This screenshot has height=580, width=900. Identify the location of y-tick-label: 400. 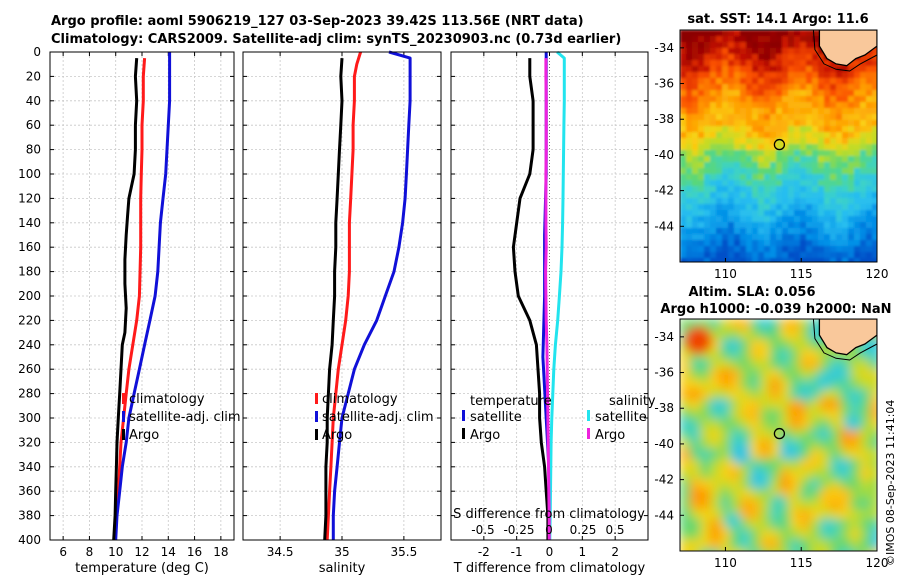
(29, 540).